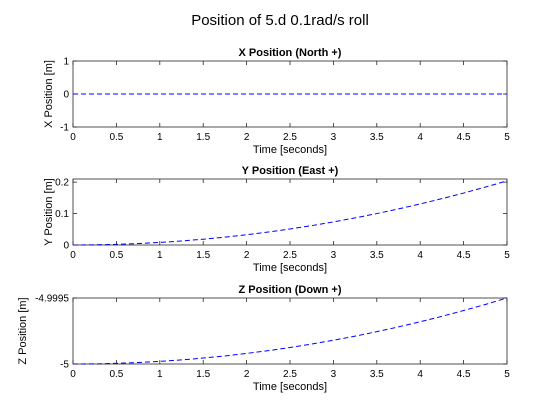  Describe the element at coordinates (66, 62) in the screenshot. I see `y-tick-label: 1` at that location.